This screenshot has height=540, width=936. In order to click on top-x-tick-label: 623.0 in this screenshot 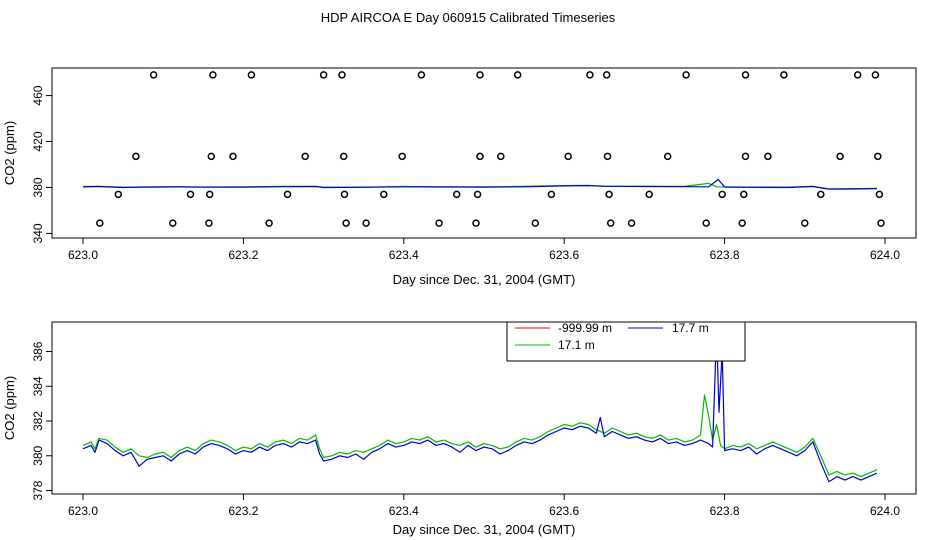, I will do `click(83, 255)`.